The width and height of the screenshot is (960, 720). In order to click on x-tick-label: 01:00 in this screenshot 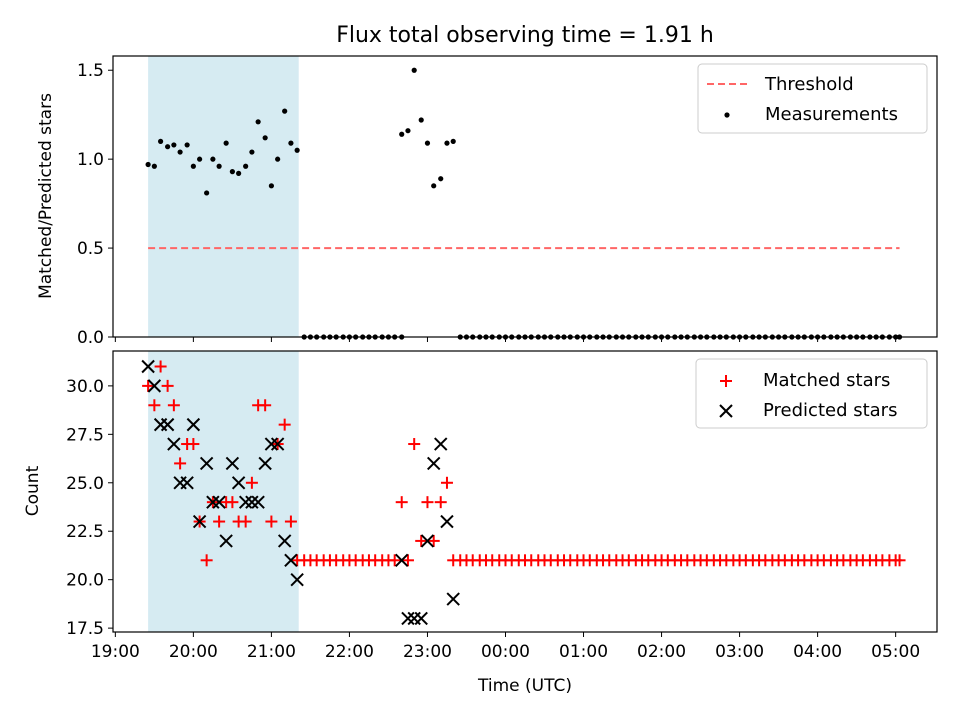, I will do `click(583, 652)`.